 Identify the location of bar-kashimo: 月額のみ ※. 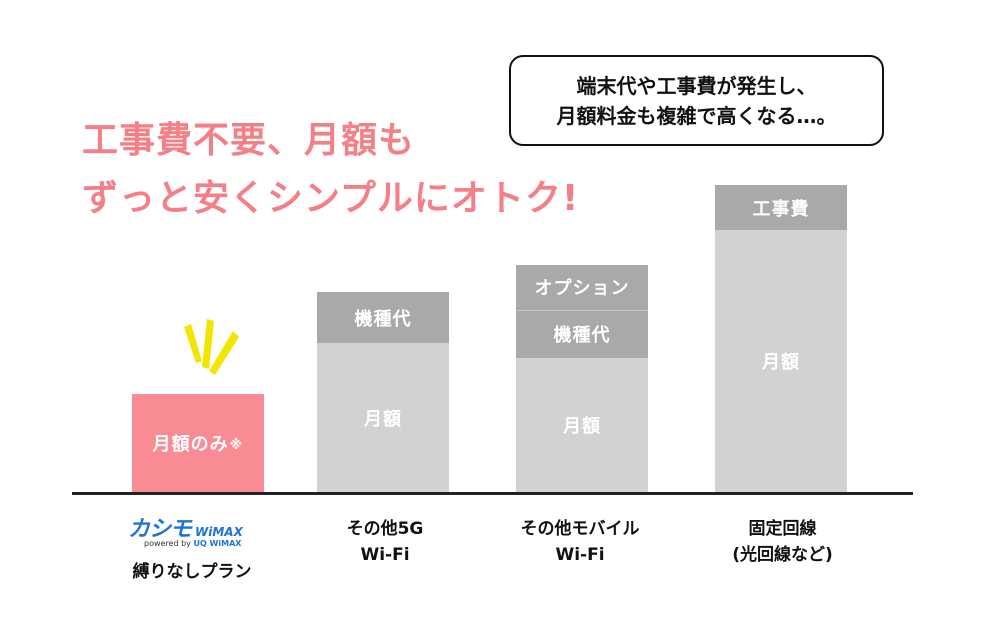
(198, 443).